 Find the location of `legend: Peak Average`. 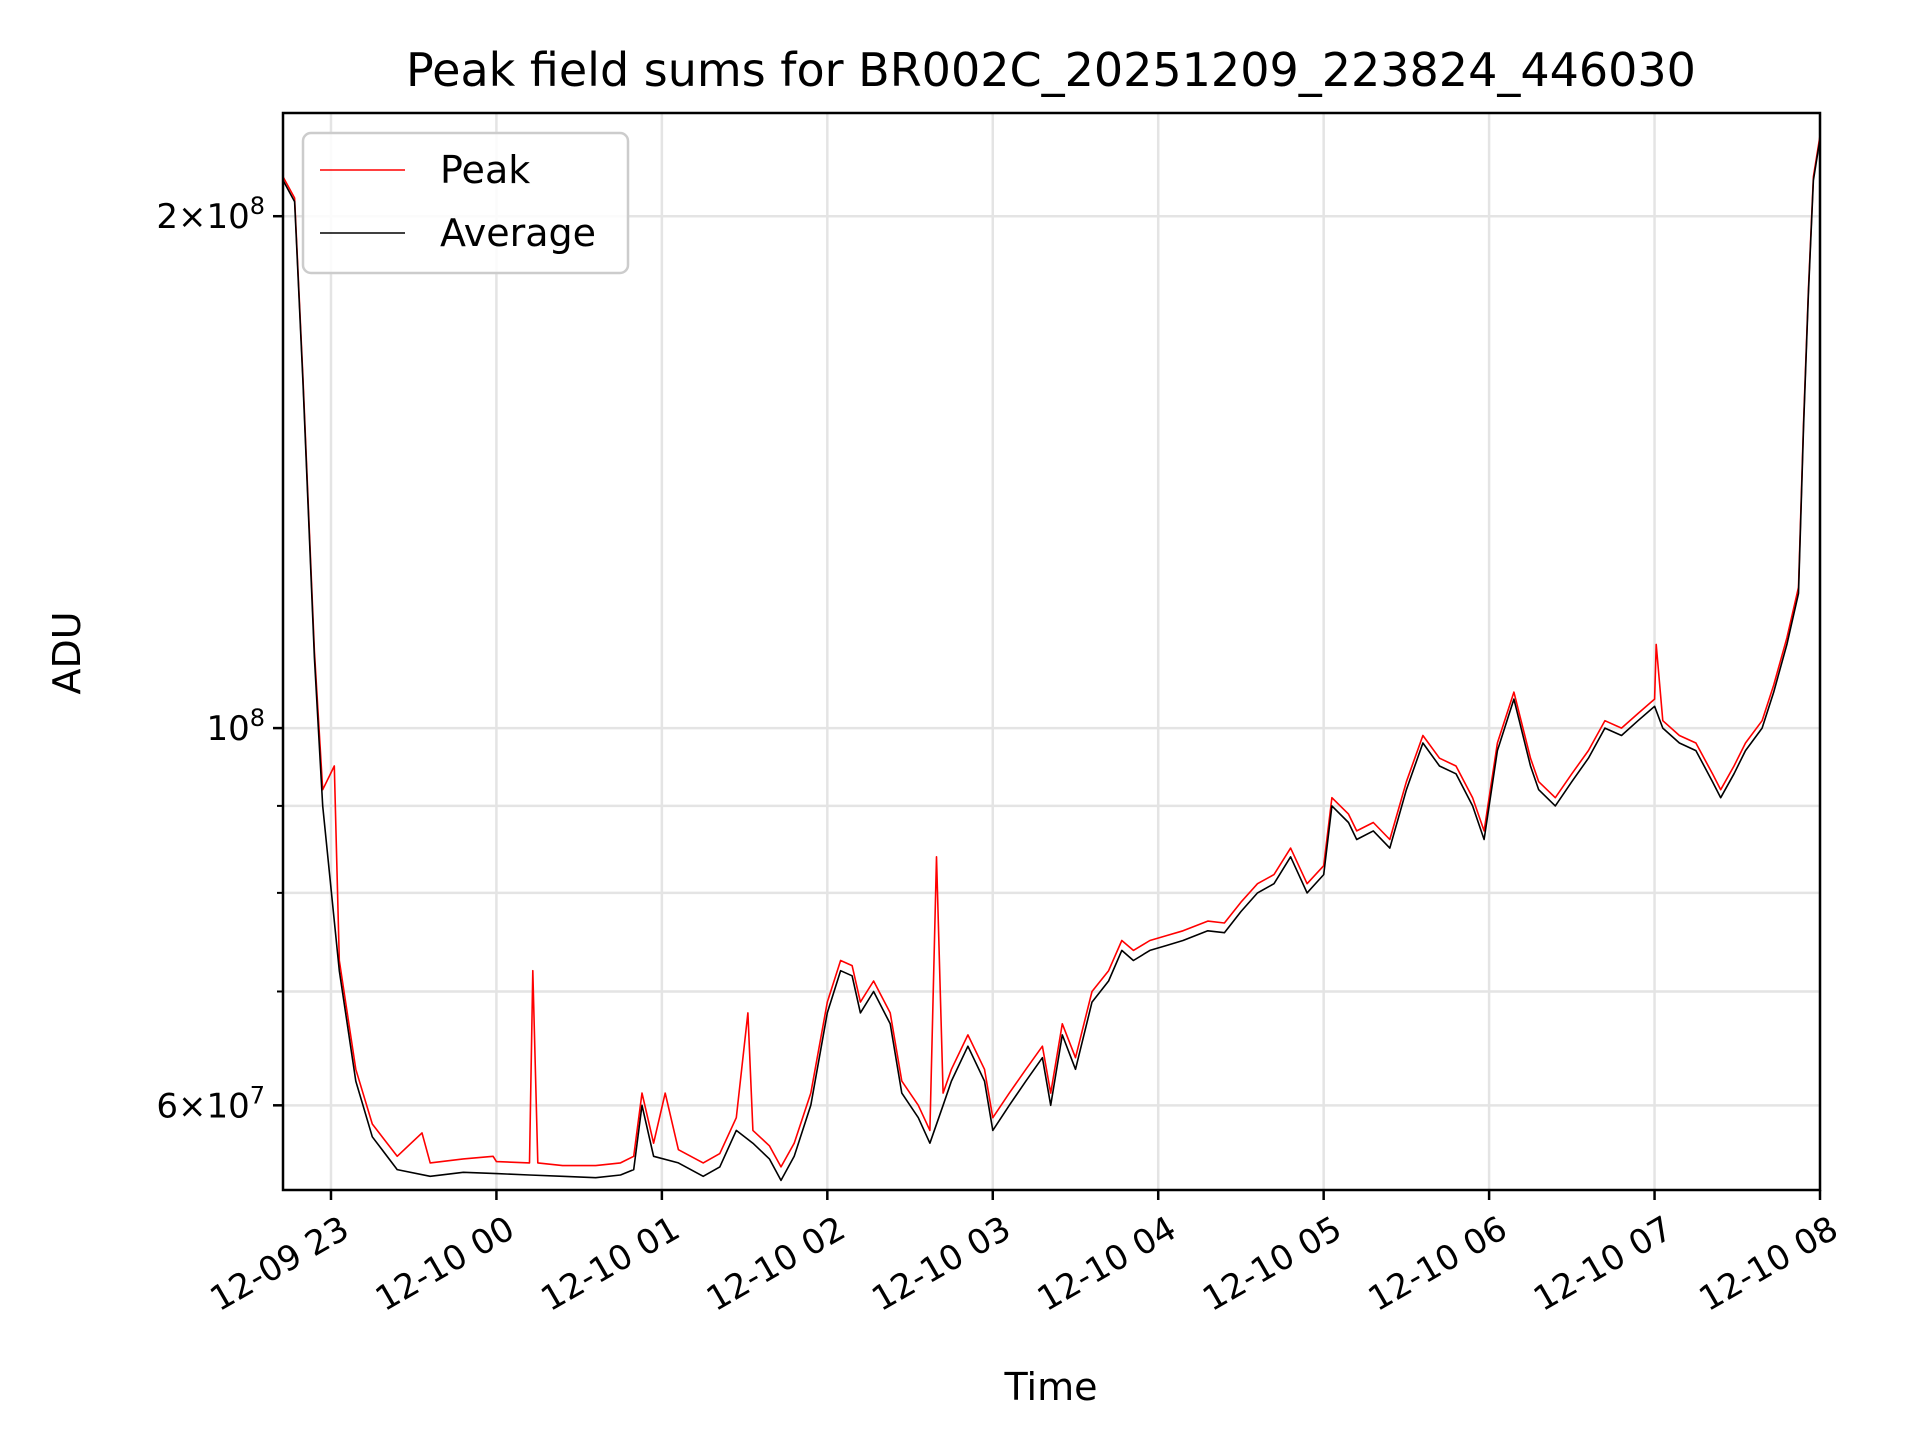

legend: Peak Average is located at coordinates (465, 203).